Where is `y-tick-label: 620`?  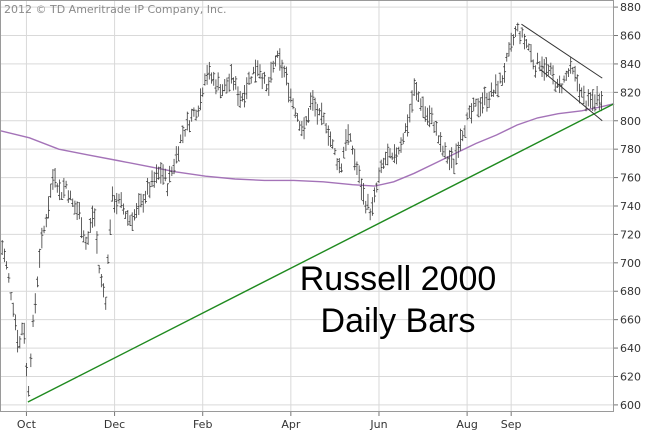 y-tick-label: 620 is located at coordinates (630, 376).